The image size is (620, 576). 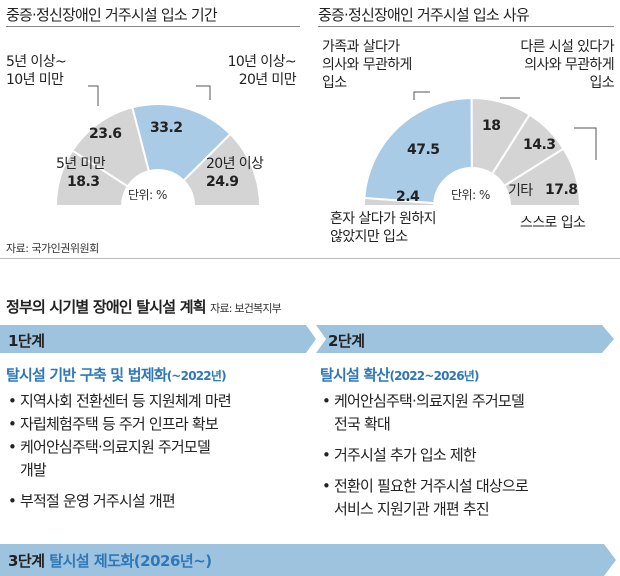 What do you see at coordinates (115, 447) in the screenshot?
I see `stage1-item-3-line1: 케어안심주택·의료지원 주거모델` at bounding box center [115, 447].